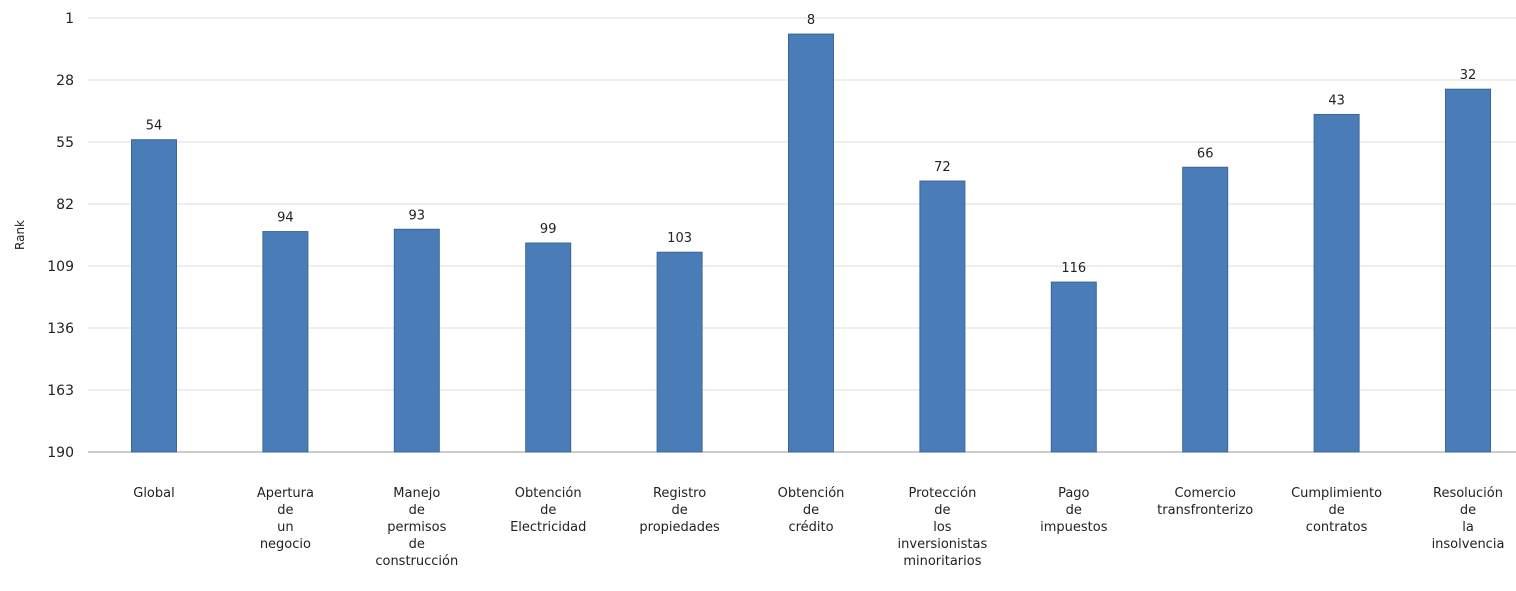 The height and width of the screenshot is (591, 1516). What do you see at coordinates (942, 167) in the screenshot?
I see `data-label: 72` at bounding box center [942, 167].